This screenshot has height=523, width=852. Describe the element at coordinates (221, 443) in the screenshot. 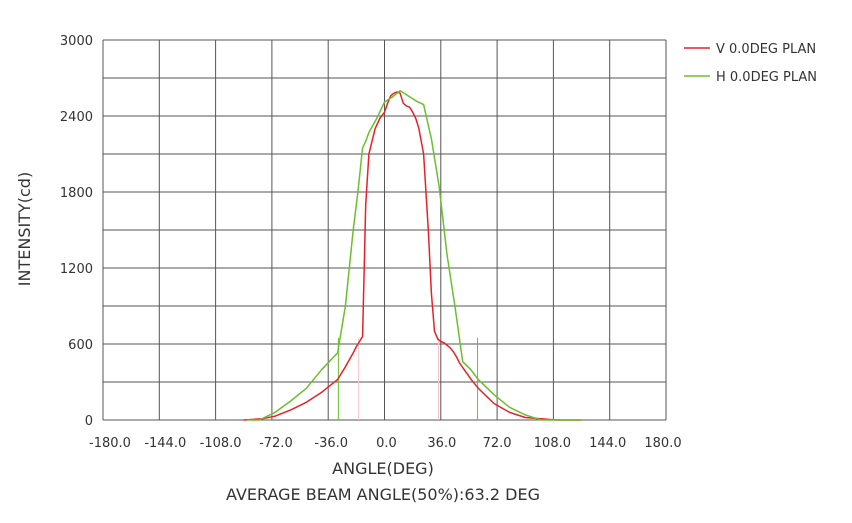

I see `x-tick-label: -108.0` at that location.